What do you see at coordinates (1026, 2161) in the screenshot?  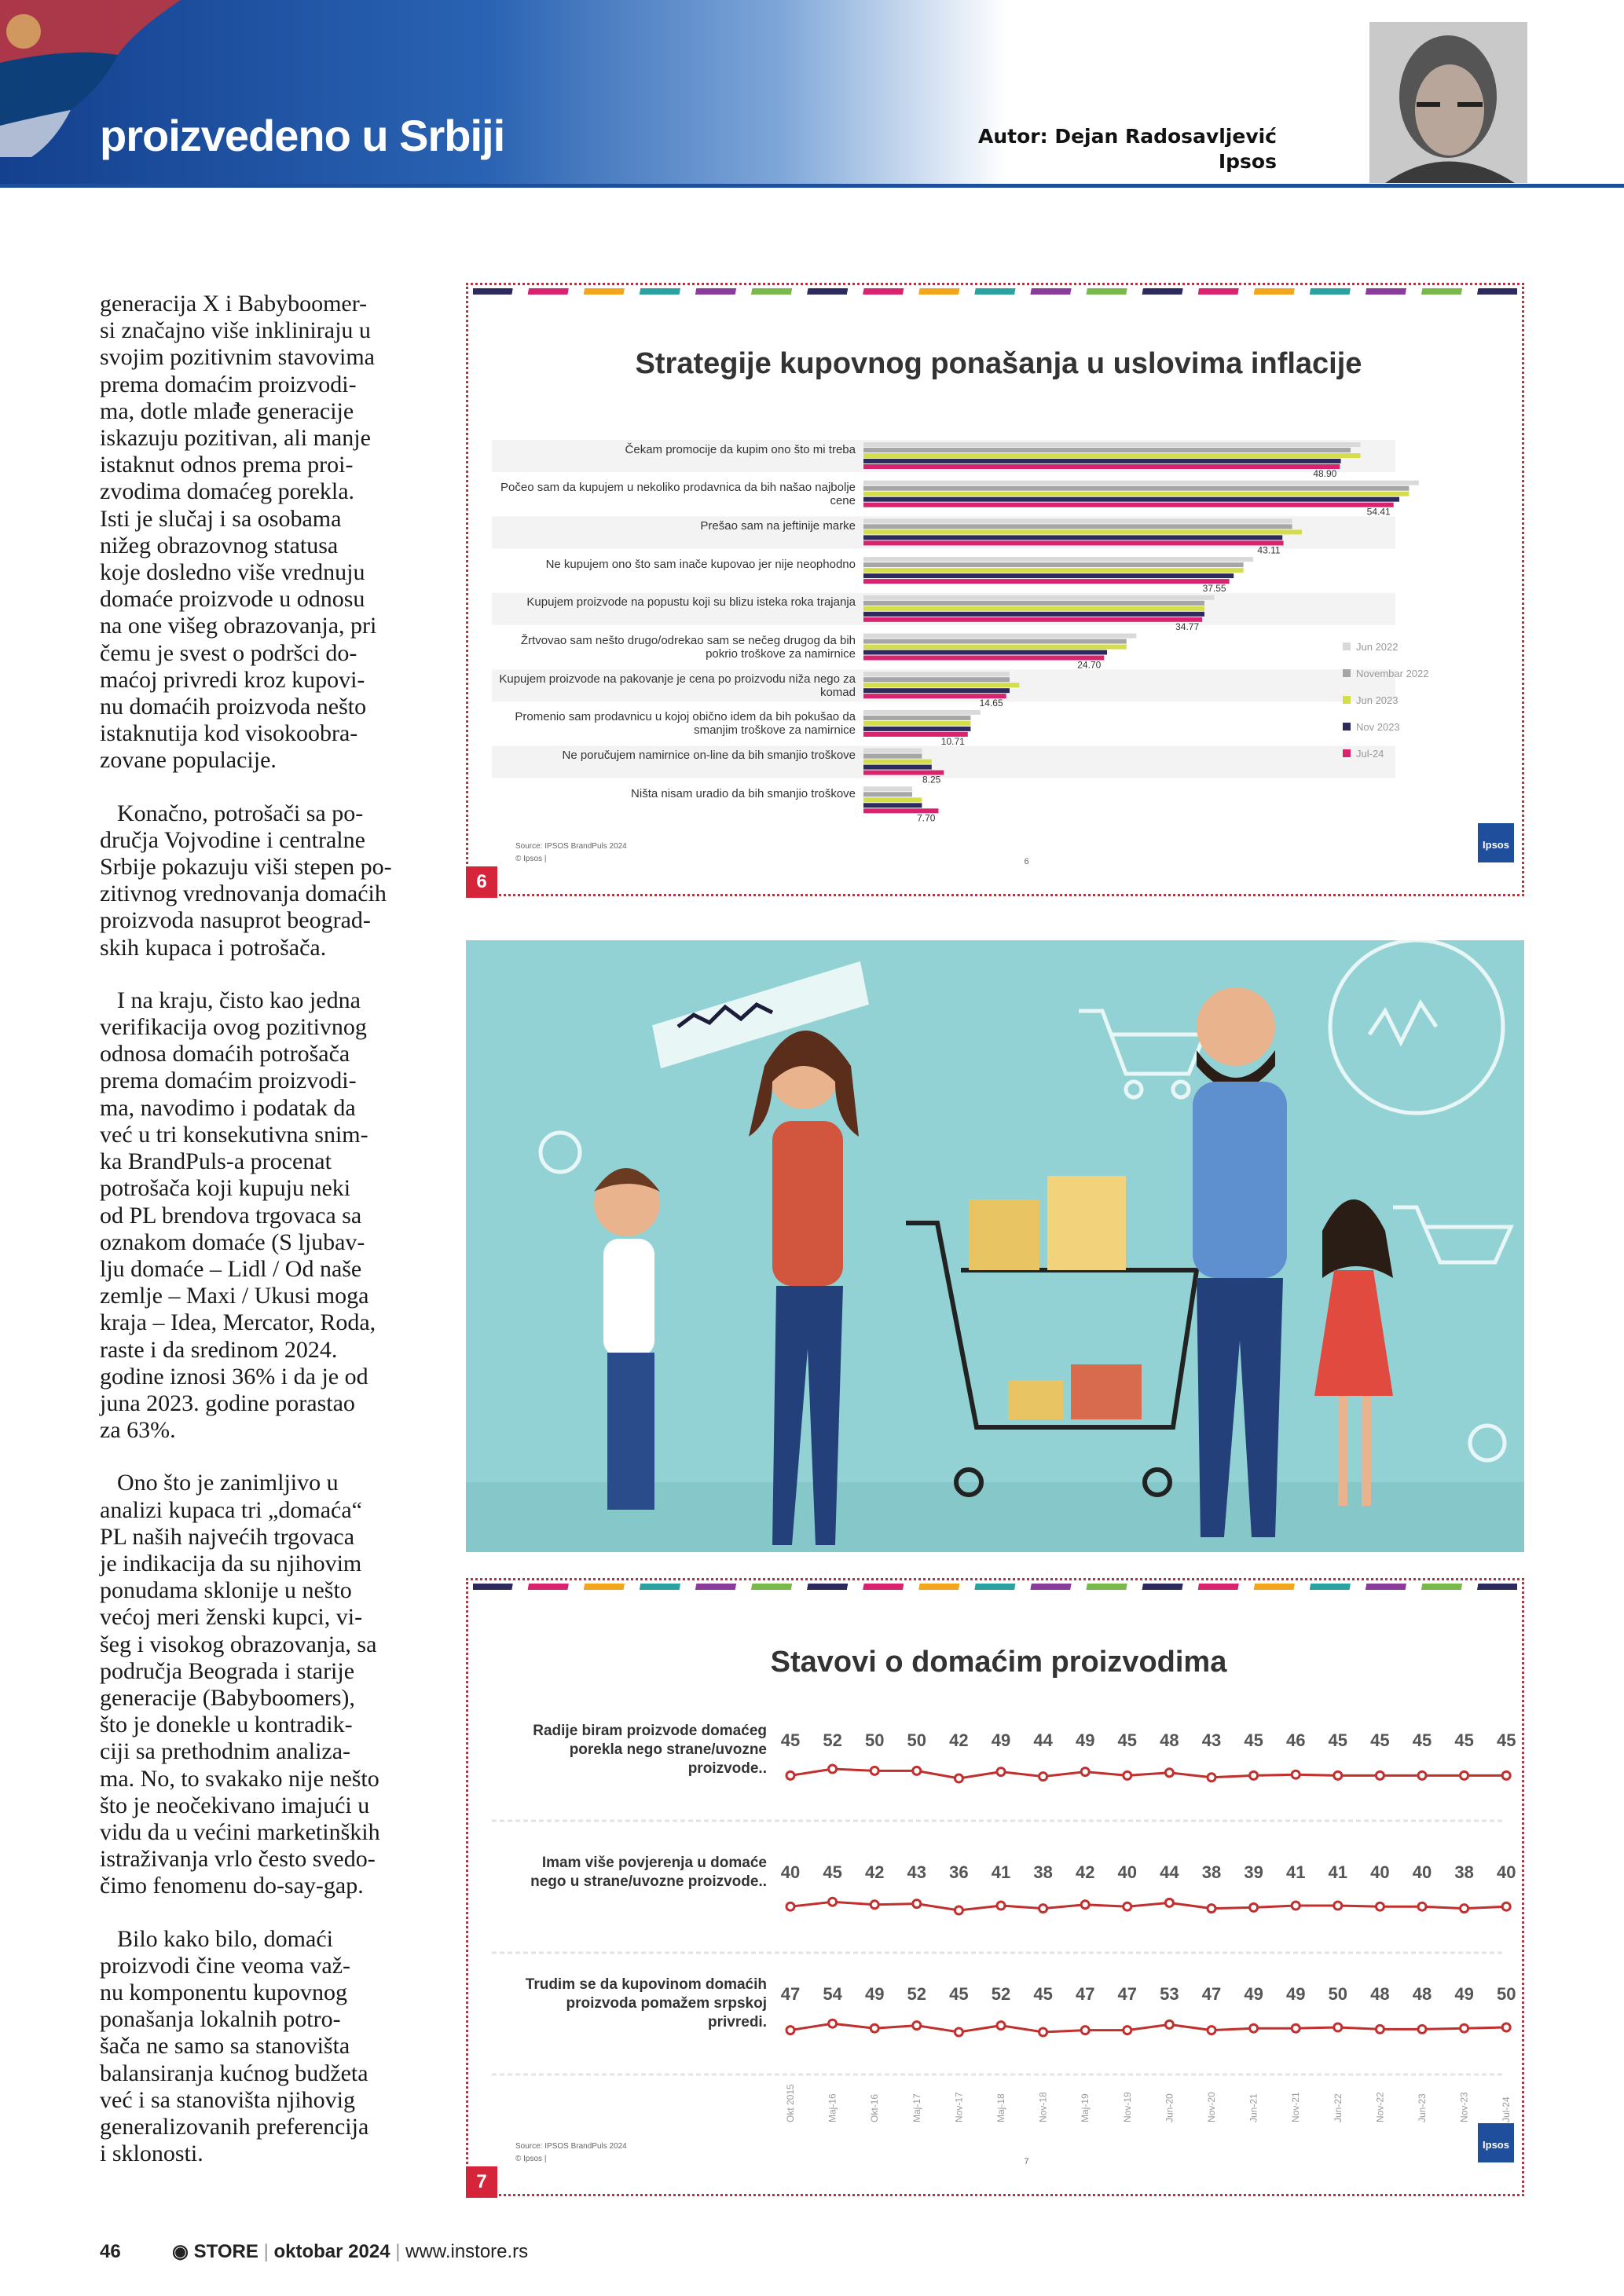 I see `slide-number: 7` at bounding box center [1026, 2161].